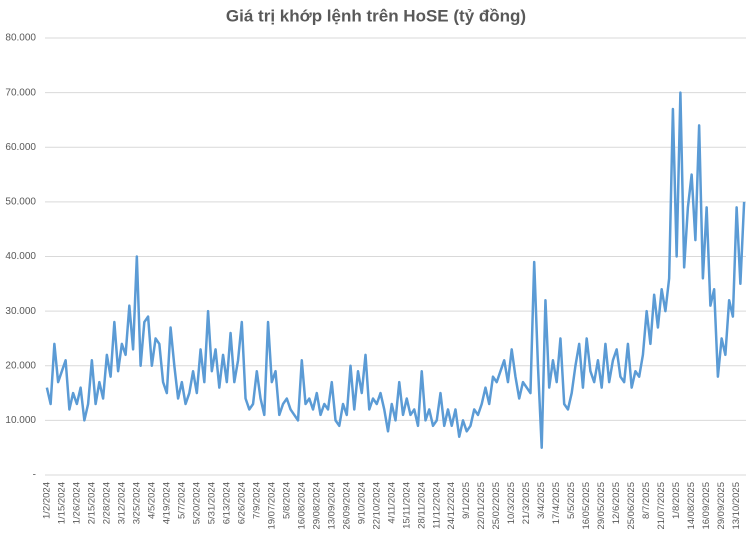  Describe the element at coordinates (151, 500) in the screenshot. I see `x-tick-label: 4/5/2024` at that location.